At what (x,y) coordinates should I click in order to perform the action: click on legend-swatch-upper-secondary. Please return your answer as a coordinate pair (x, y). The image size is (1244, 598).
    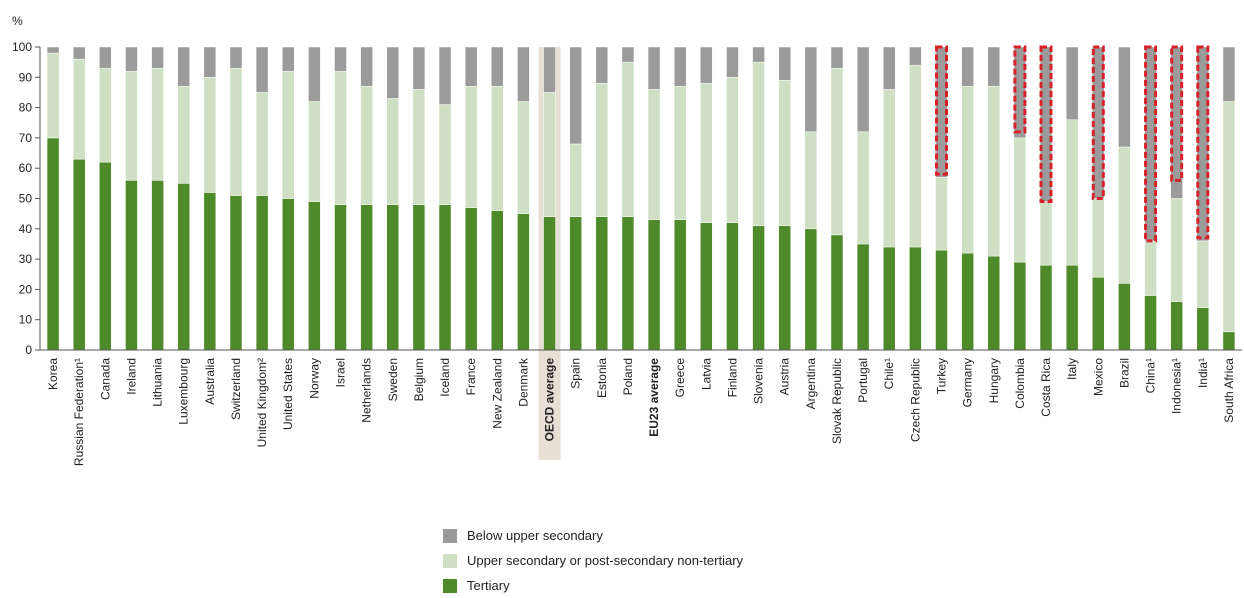
    Looking at the image, I should click on (450, 560).